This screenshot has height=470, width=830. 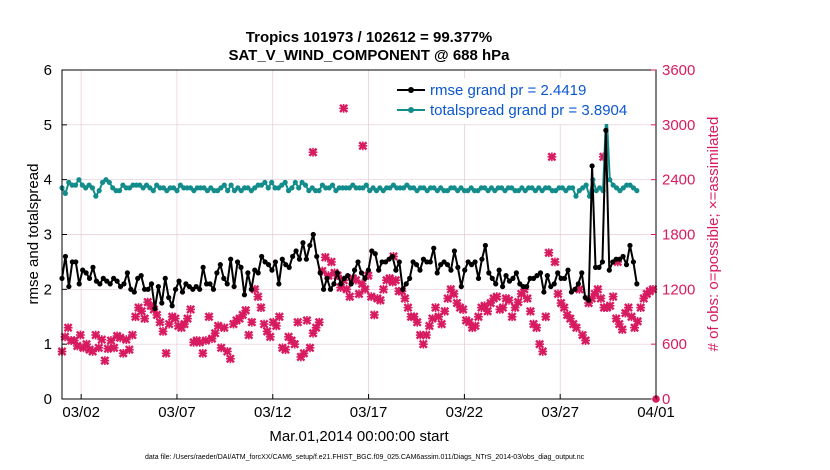 What do you see at coordinates (33, 234) in the screenshot?
I see `y-axis-label: rmse and totalspread` at bounding box center [33, 234].